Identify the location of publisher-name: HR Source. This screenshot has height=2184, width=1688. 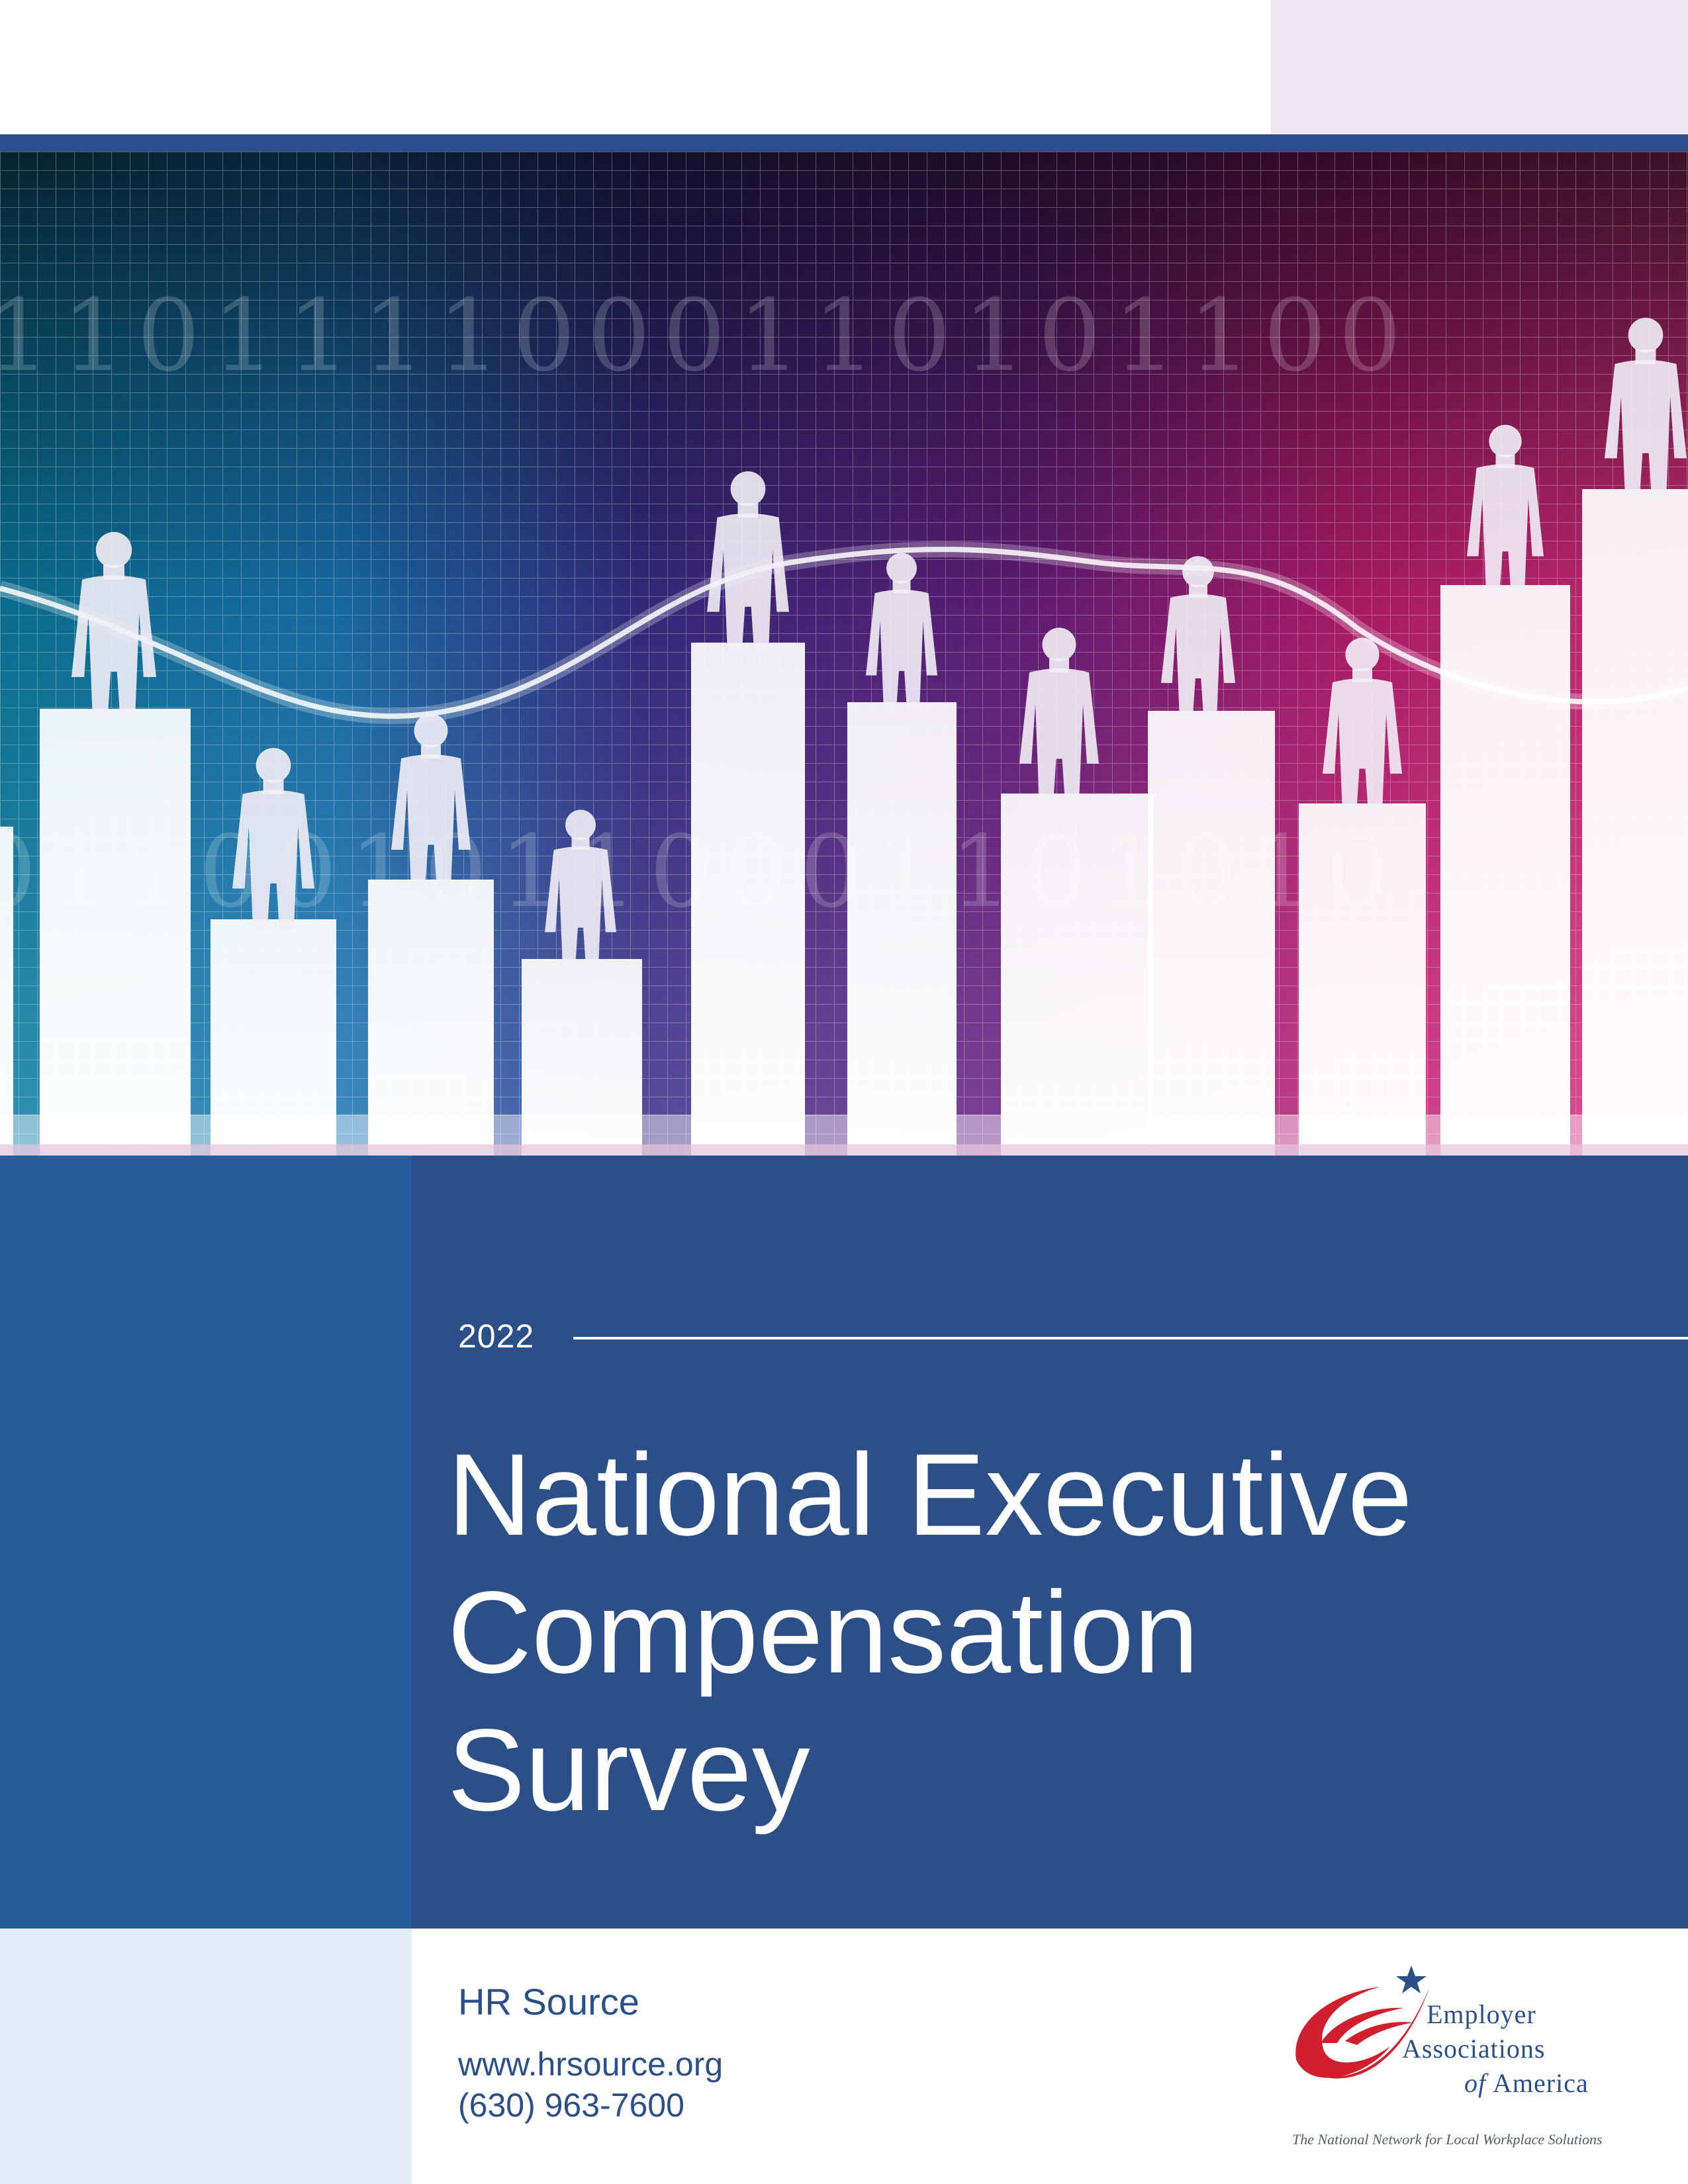
(548, 2002).